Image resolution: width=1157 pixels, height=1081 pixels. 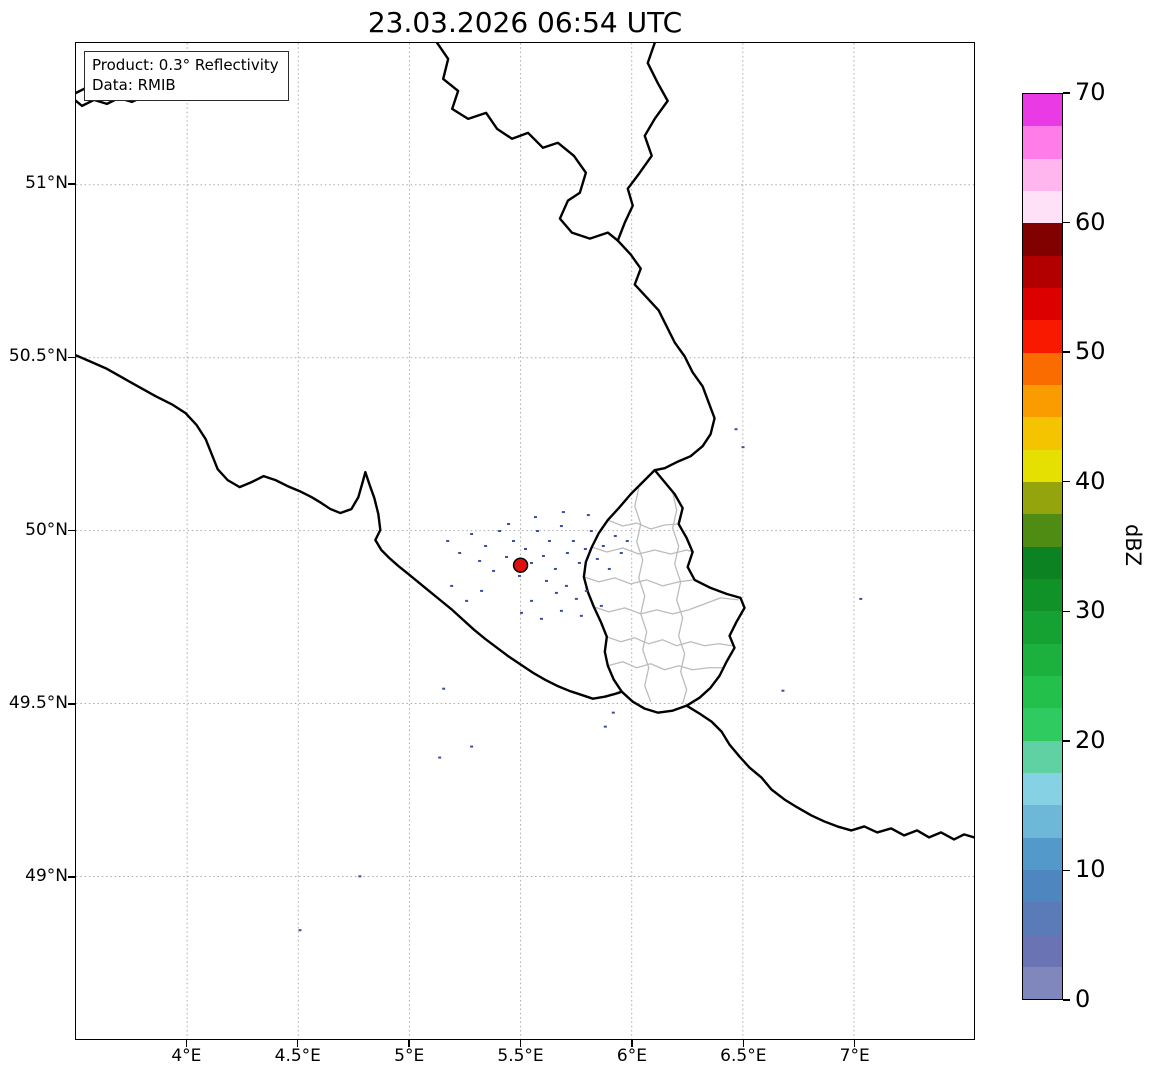 What do you see at coordinates (631, 1056) in the screenshot?
I see `x-tick-label: 6°E` at bounding box center [631, 1056].